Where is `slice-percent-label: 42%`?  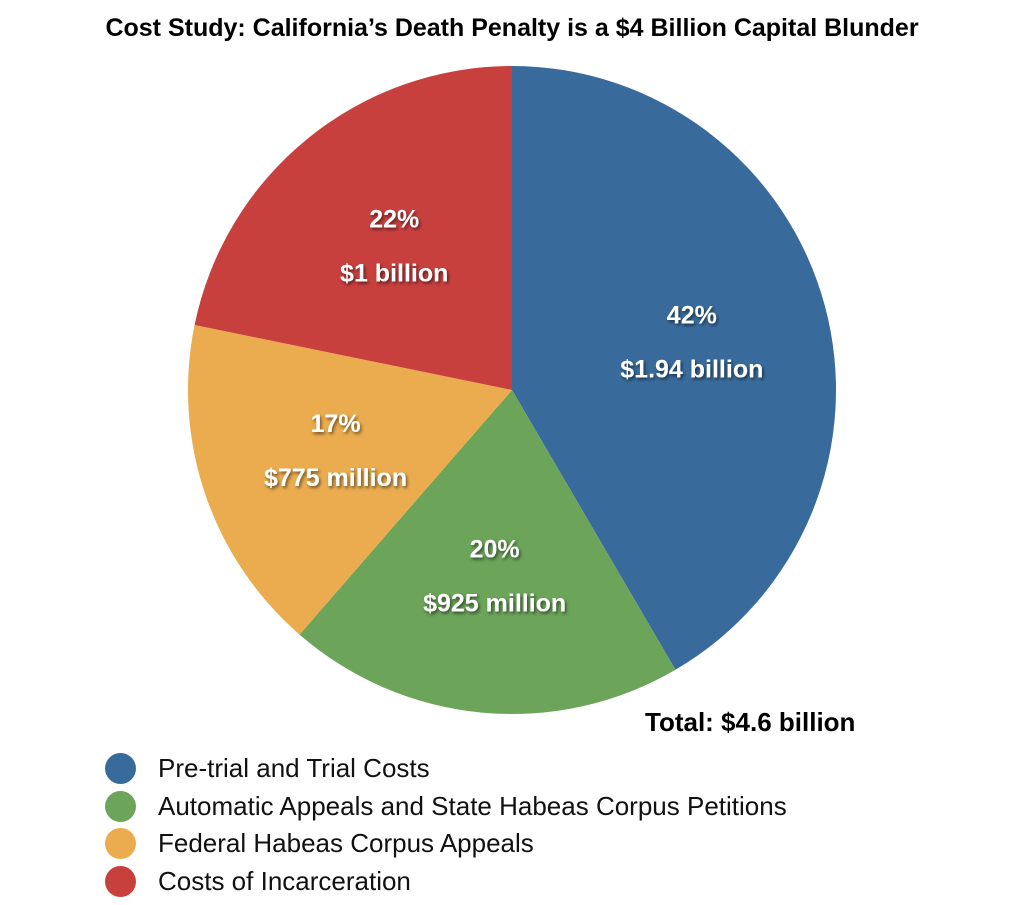
slice-percent-label: 42% is located at coordinates (692, 315).